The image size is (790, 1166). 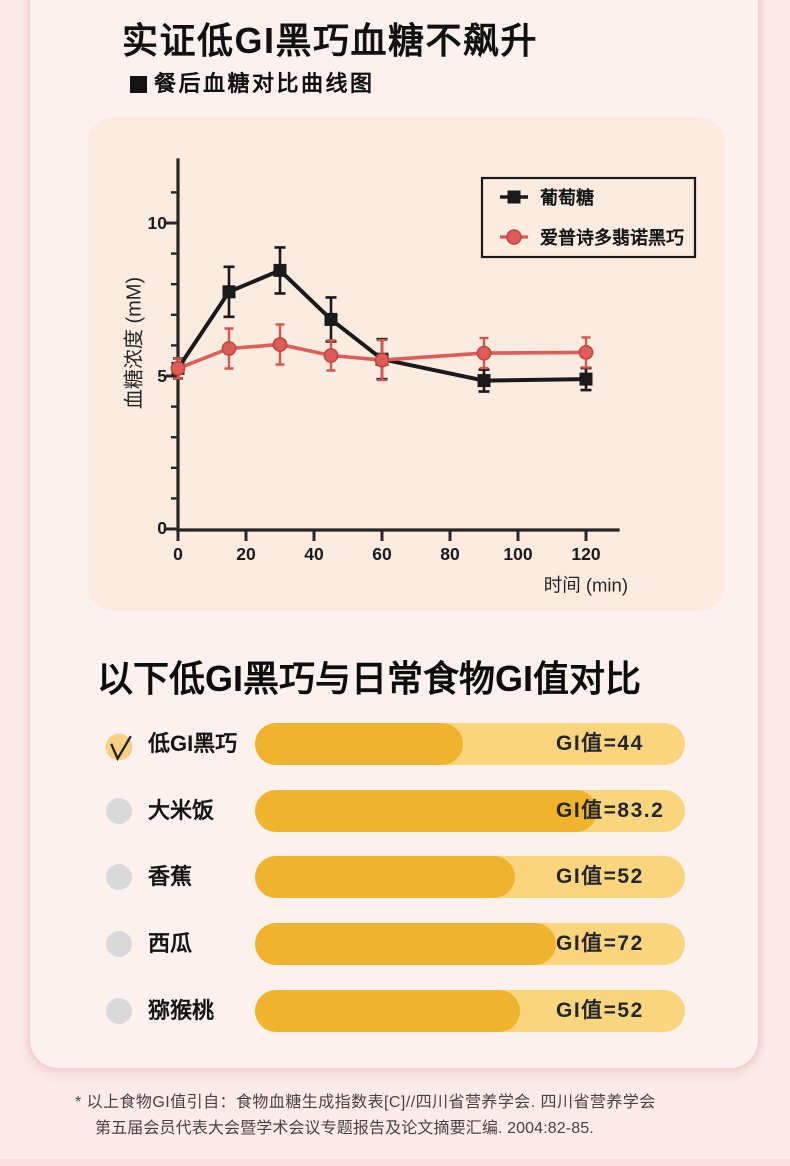 What do you see at coordinates (586, 585) in the screenshot?
I see `svg-text: 时间 (min)` at bounding box center [586, 585].